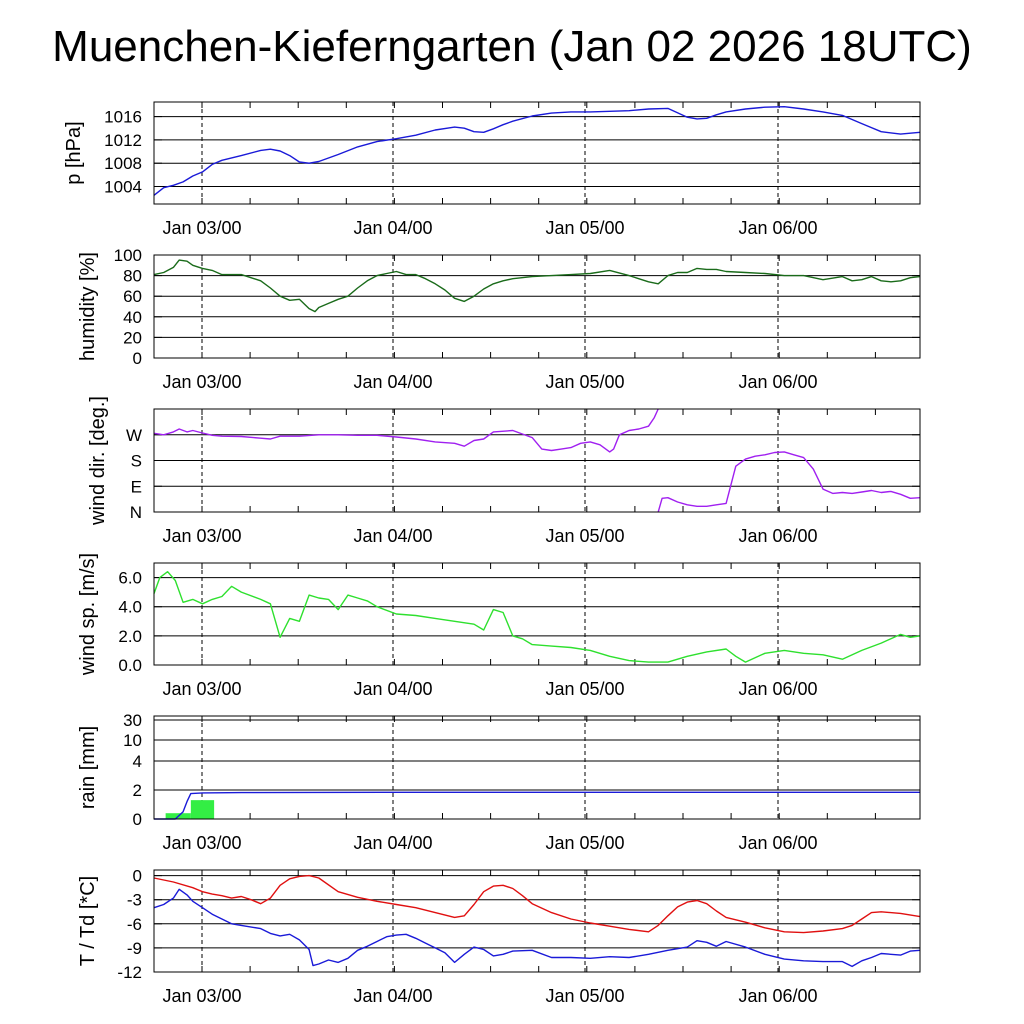 This screenshot has height=1024, width=1024. What do you see at coordinates (134, 900) in the screenshot?
I see `temperature-ytick-label: -3` at bounding box center [134, 900].